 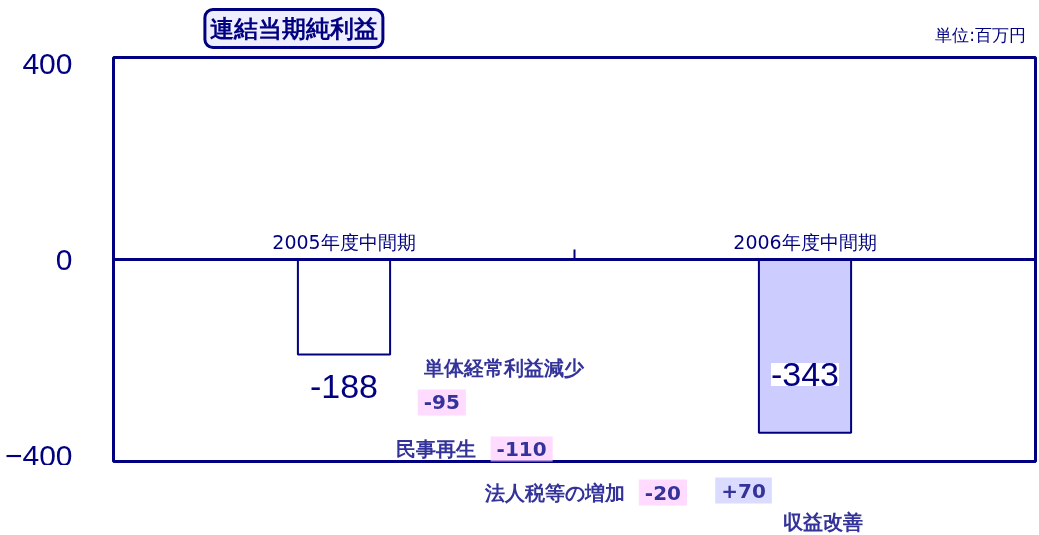 I want to click on annotation: 単体経常利益減少, so click(x=503, y=368).